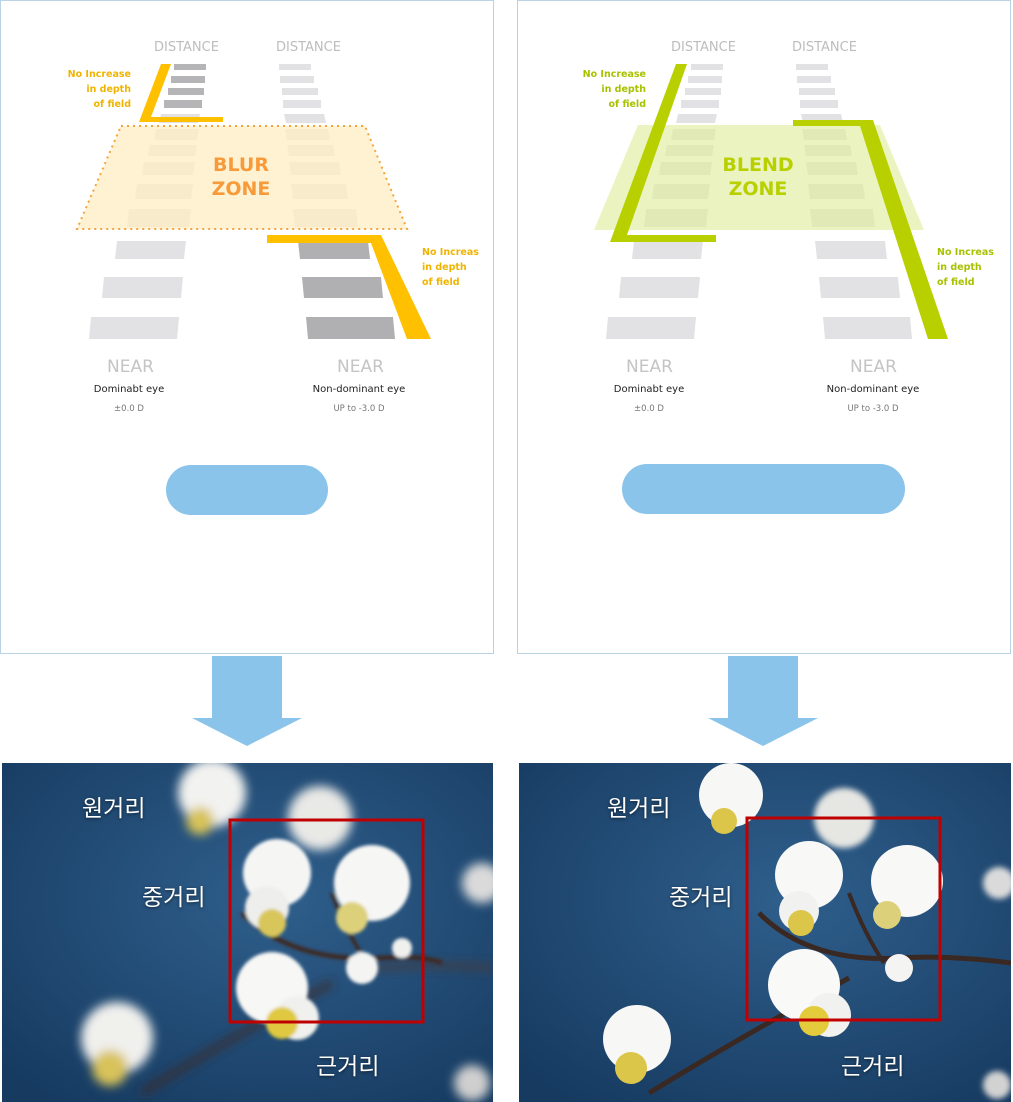  I want to click on right-lane-dark-bars, so click(346, 290).